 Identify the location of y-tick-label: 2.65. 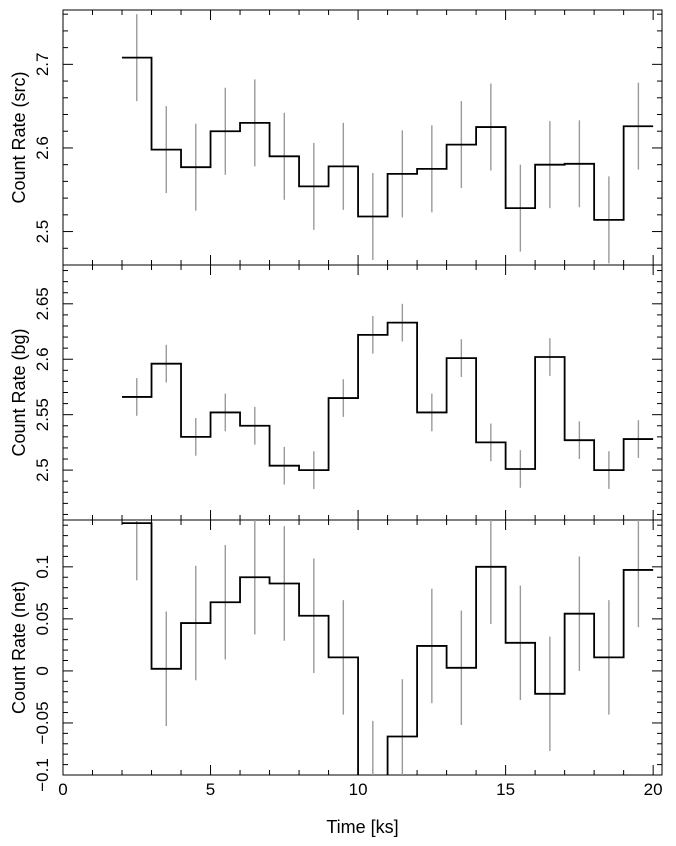
(42, 303).